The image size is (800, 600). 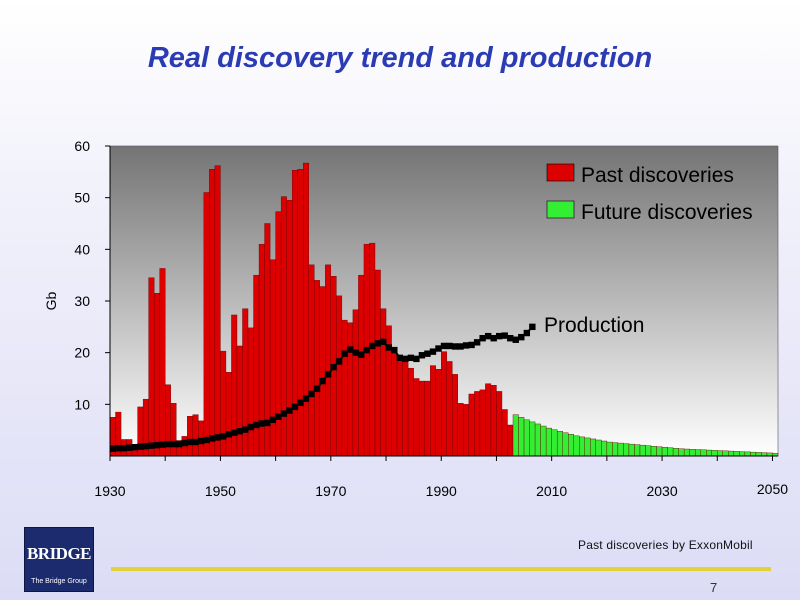 What do you see at coordinates (441, 477) in the screenshot?
I see `x-axis-ticks: 1930 1950 1970 1990 2010 2030 2050` at bounding box center [441, 477].